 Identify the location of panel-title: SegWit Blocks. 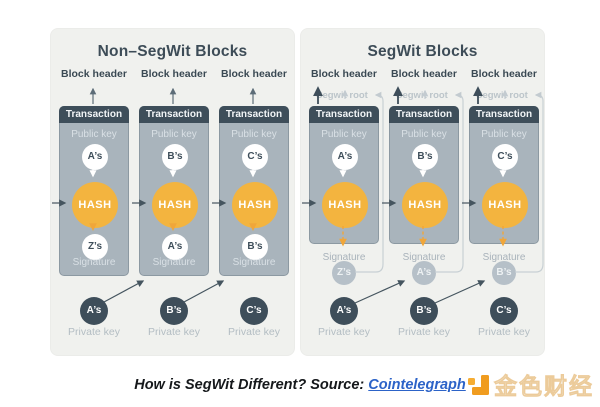
(422, 51).